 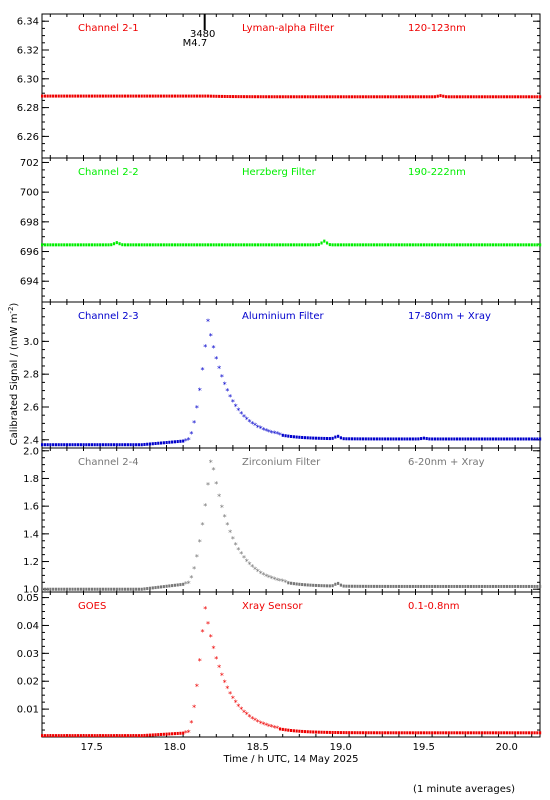 I want to click on y-tick-label: 6.32, so click(x=28, y=51).